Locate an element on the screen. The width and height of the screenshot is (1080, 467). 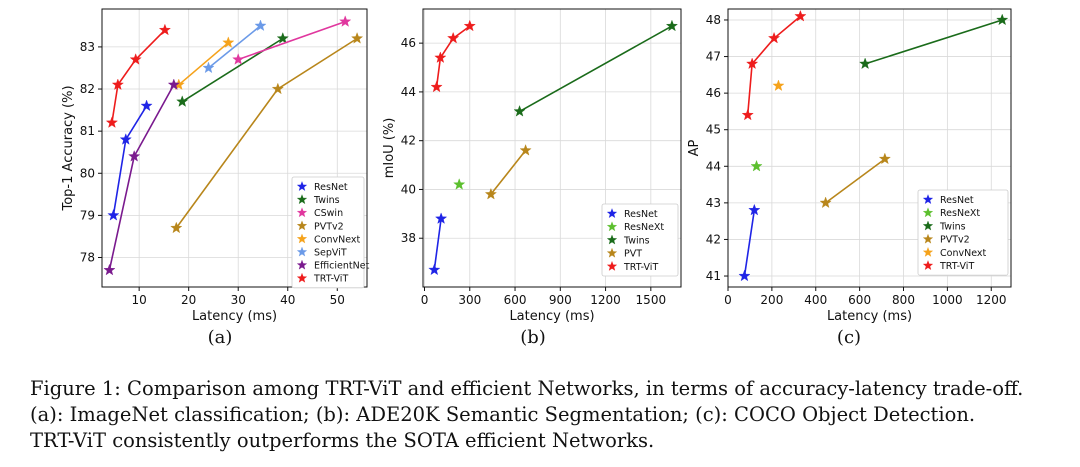
y-tick-label: 79 is located at coordinates (87, 215).